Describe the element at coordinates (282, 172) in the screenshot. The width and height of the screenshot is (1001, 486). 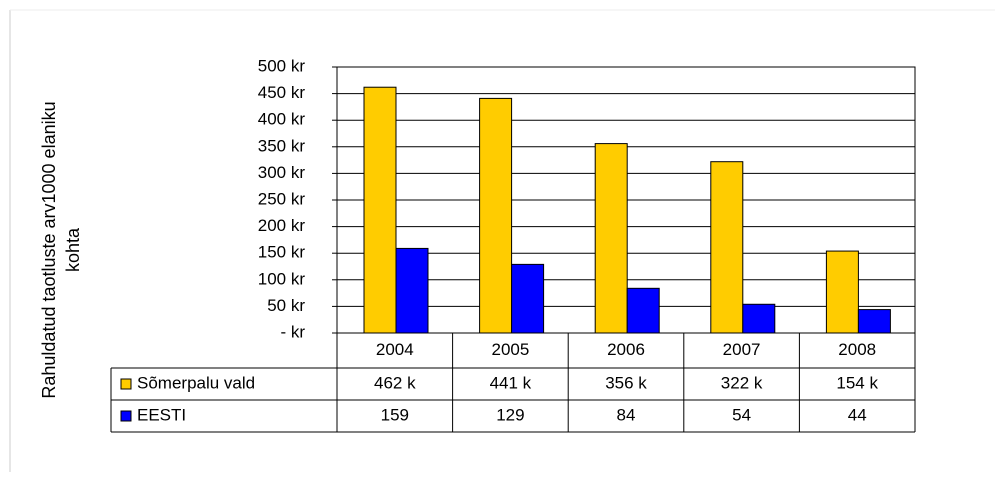
I see `y-tick-label: 300 kr` at that location.